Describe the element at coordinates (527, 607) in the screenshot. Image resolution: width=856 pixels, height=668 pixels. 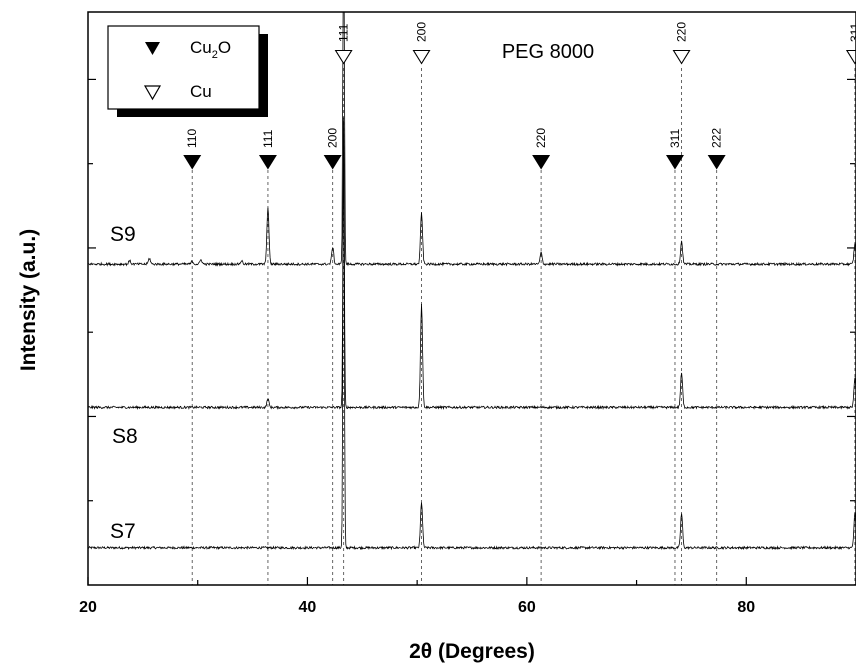
I see `x-tick-label-60: 60` at that location.